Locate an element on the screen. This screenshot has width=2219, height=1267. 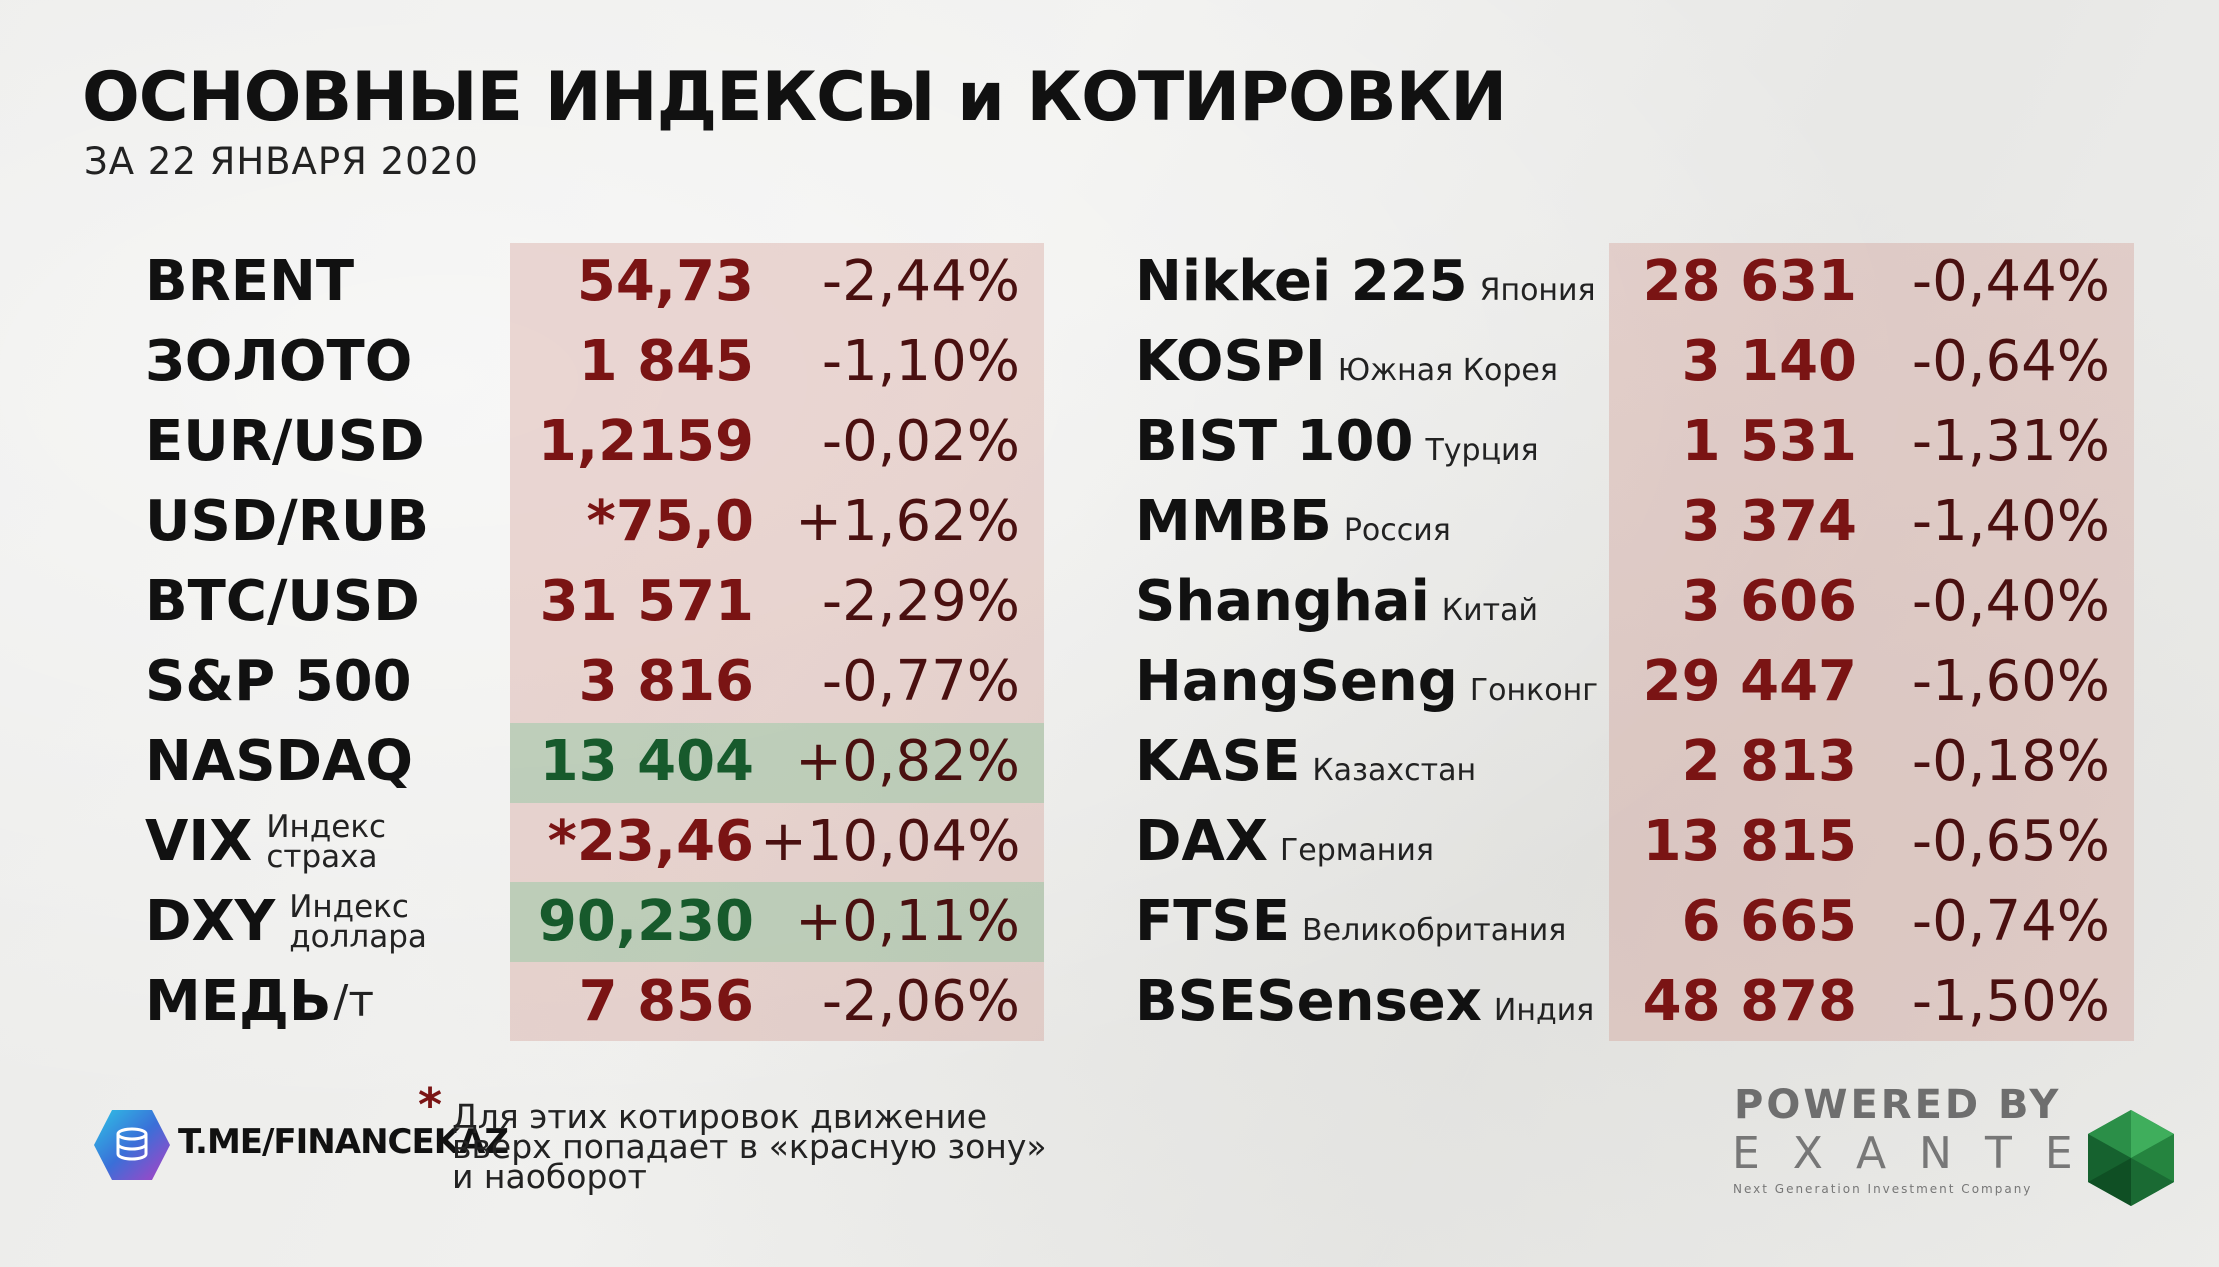
quote-name-with-unit: МЕДЬ/т is located at coordinates (259, 1002).